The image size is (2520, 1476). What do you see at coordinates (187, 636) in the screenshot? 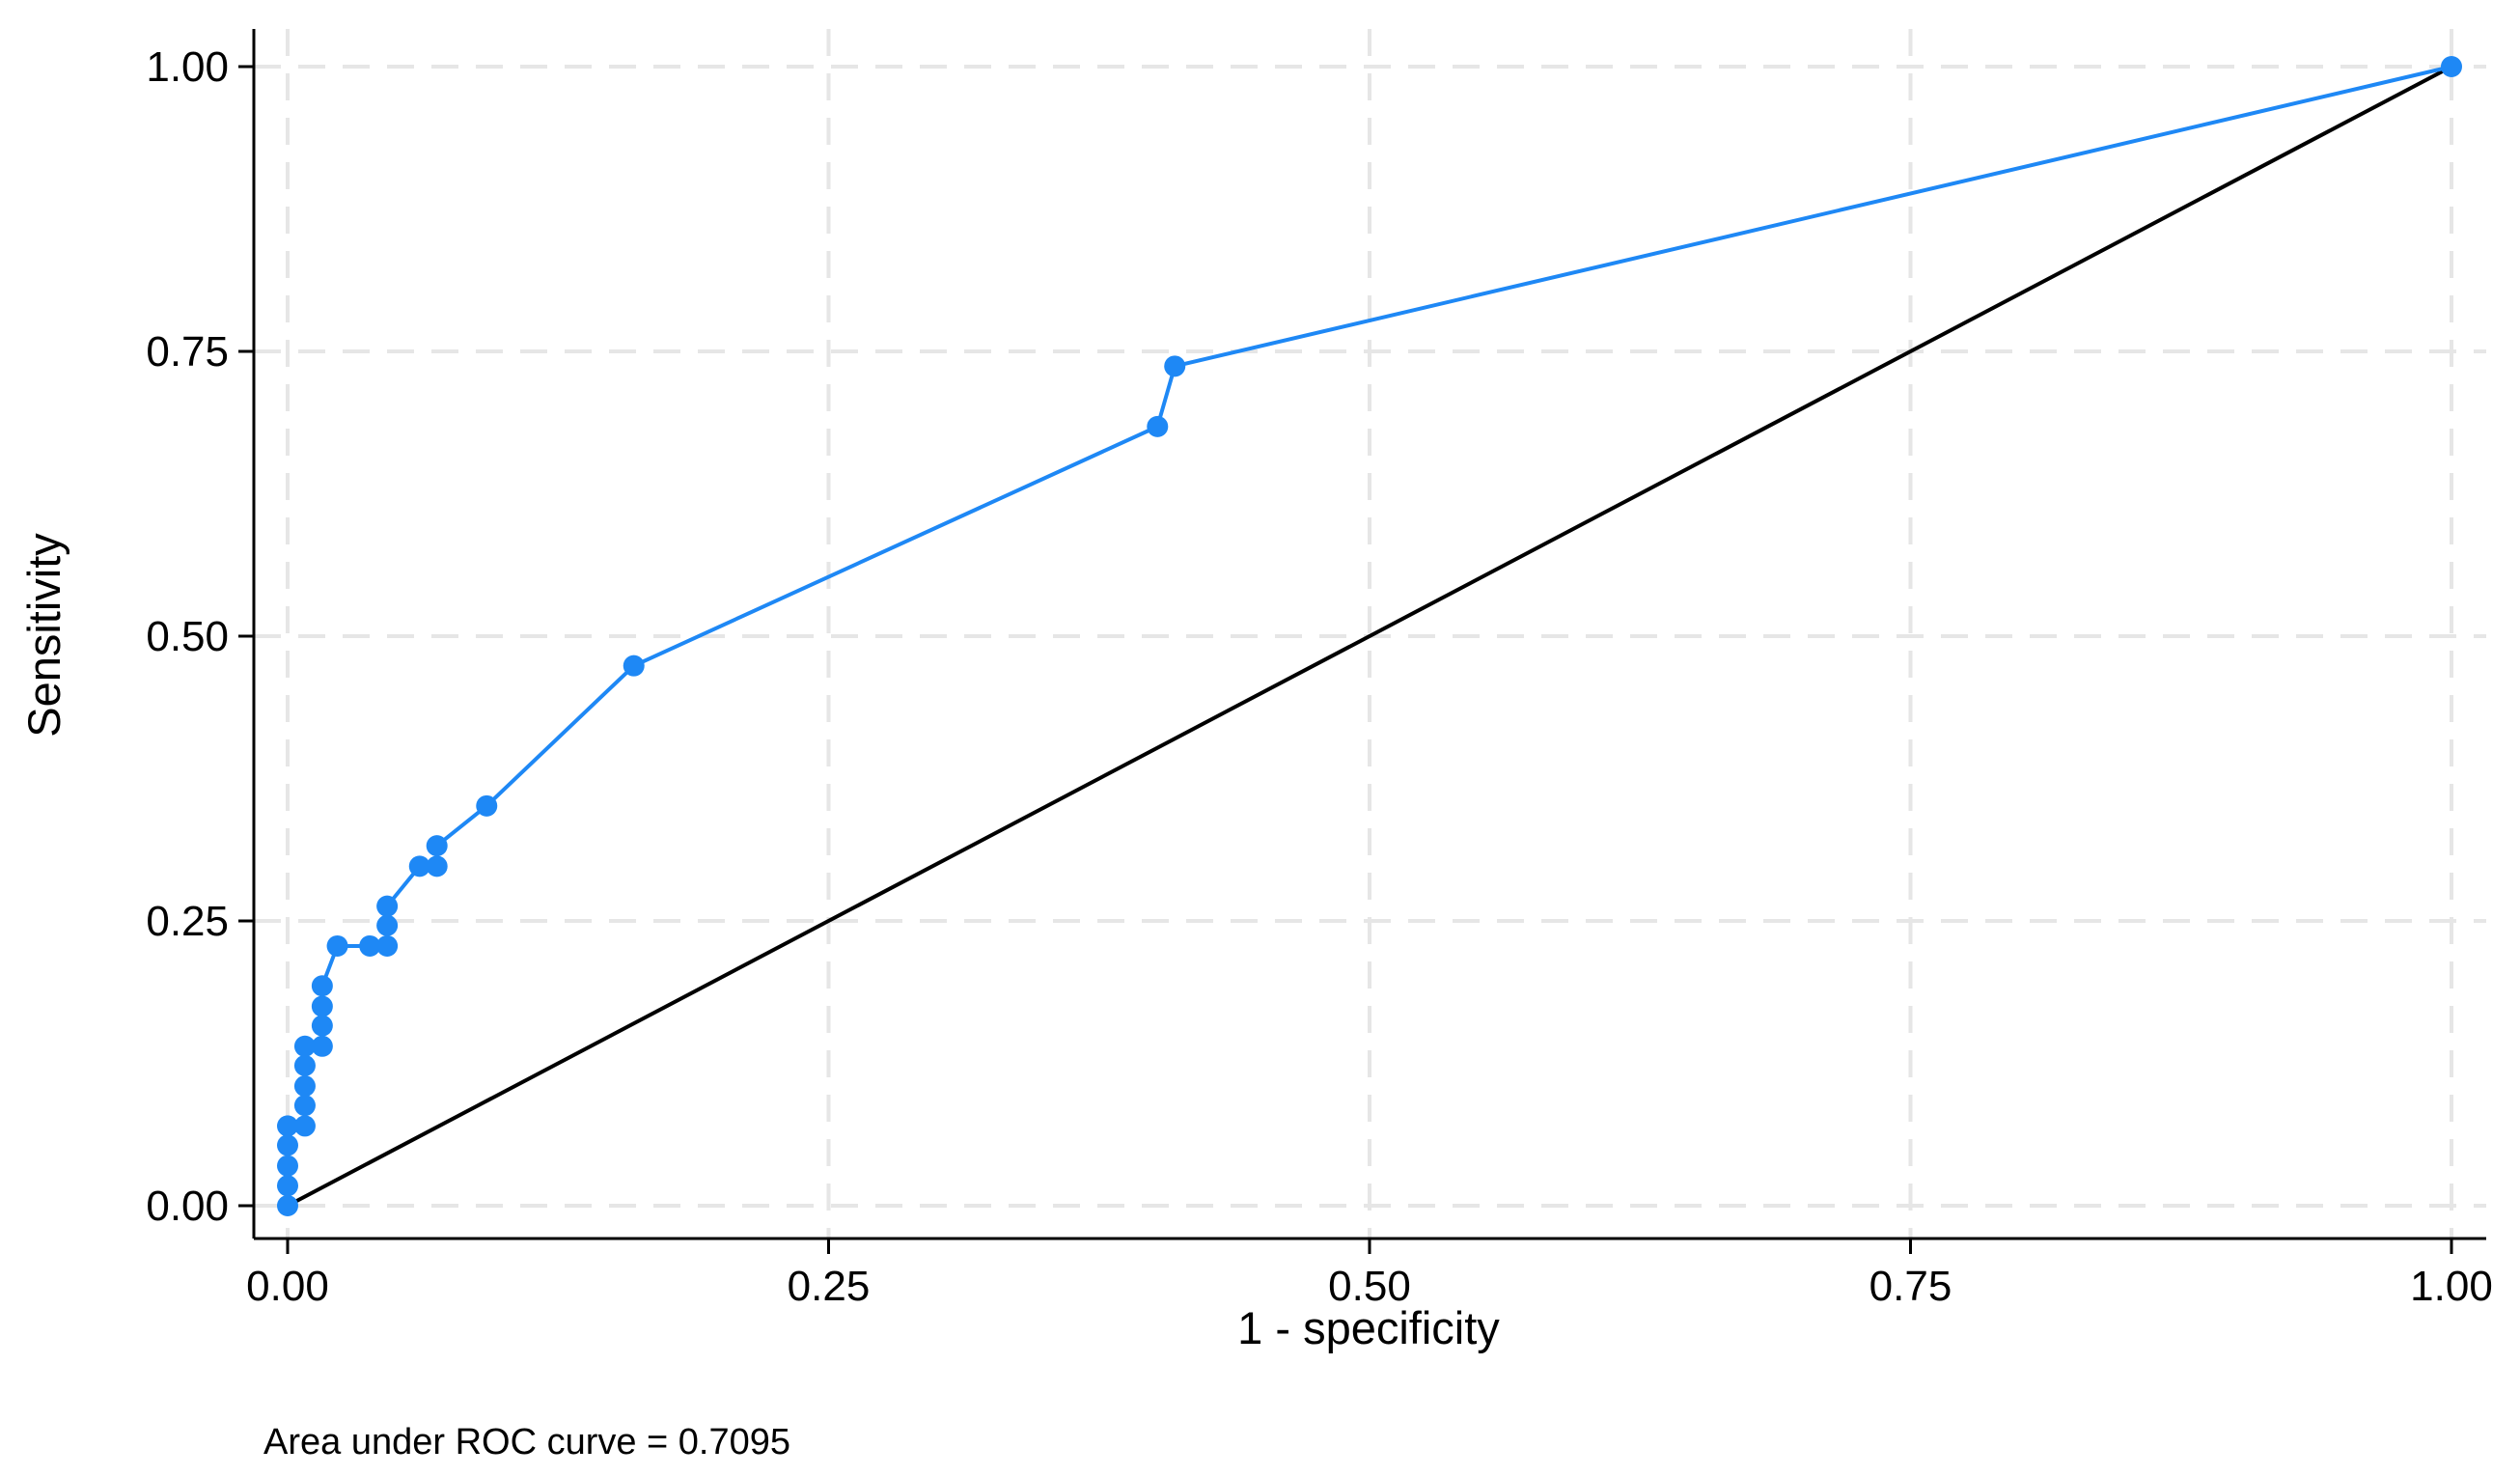
I see `y-tick-label: 0.50` at bounding box center [187, 636].